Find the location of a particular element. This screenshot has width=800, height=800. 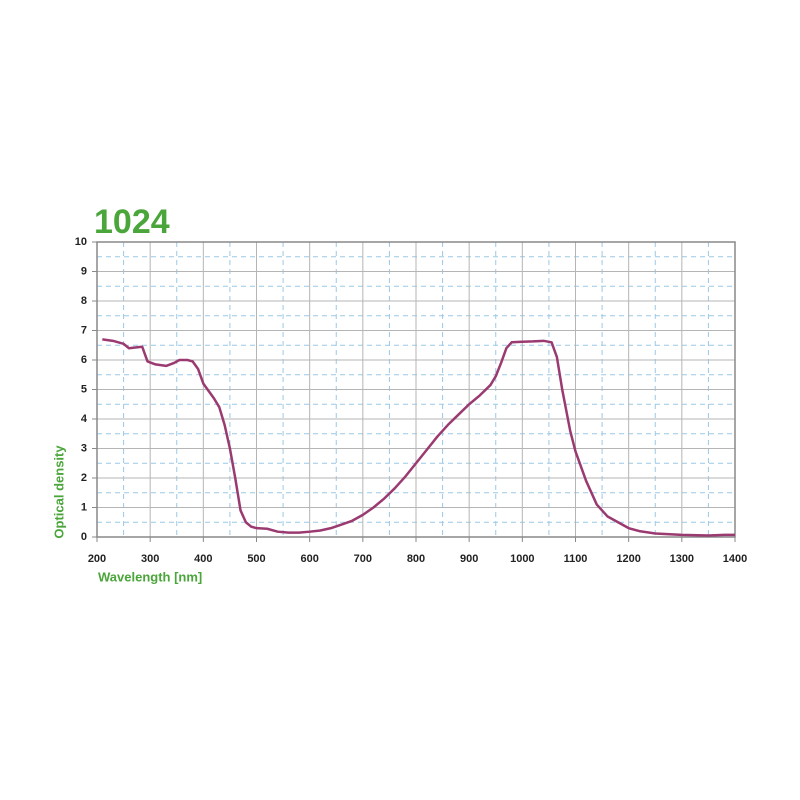

x-tick-label: 600 is located at coordinates (309, 559).